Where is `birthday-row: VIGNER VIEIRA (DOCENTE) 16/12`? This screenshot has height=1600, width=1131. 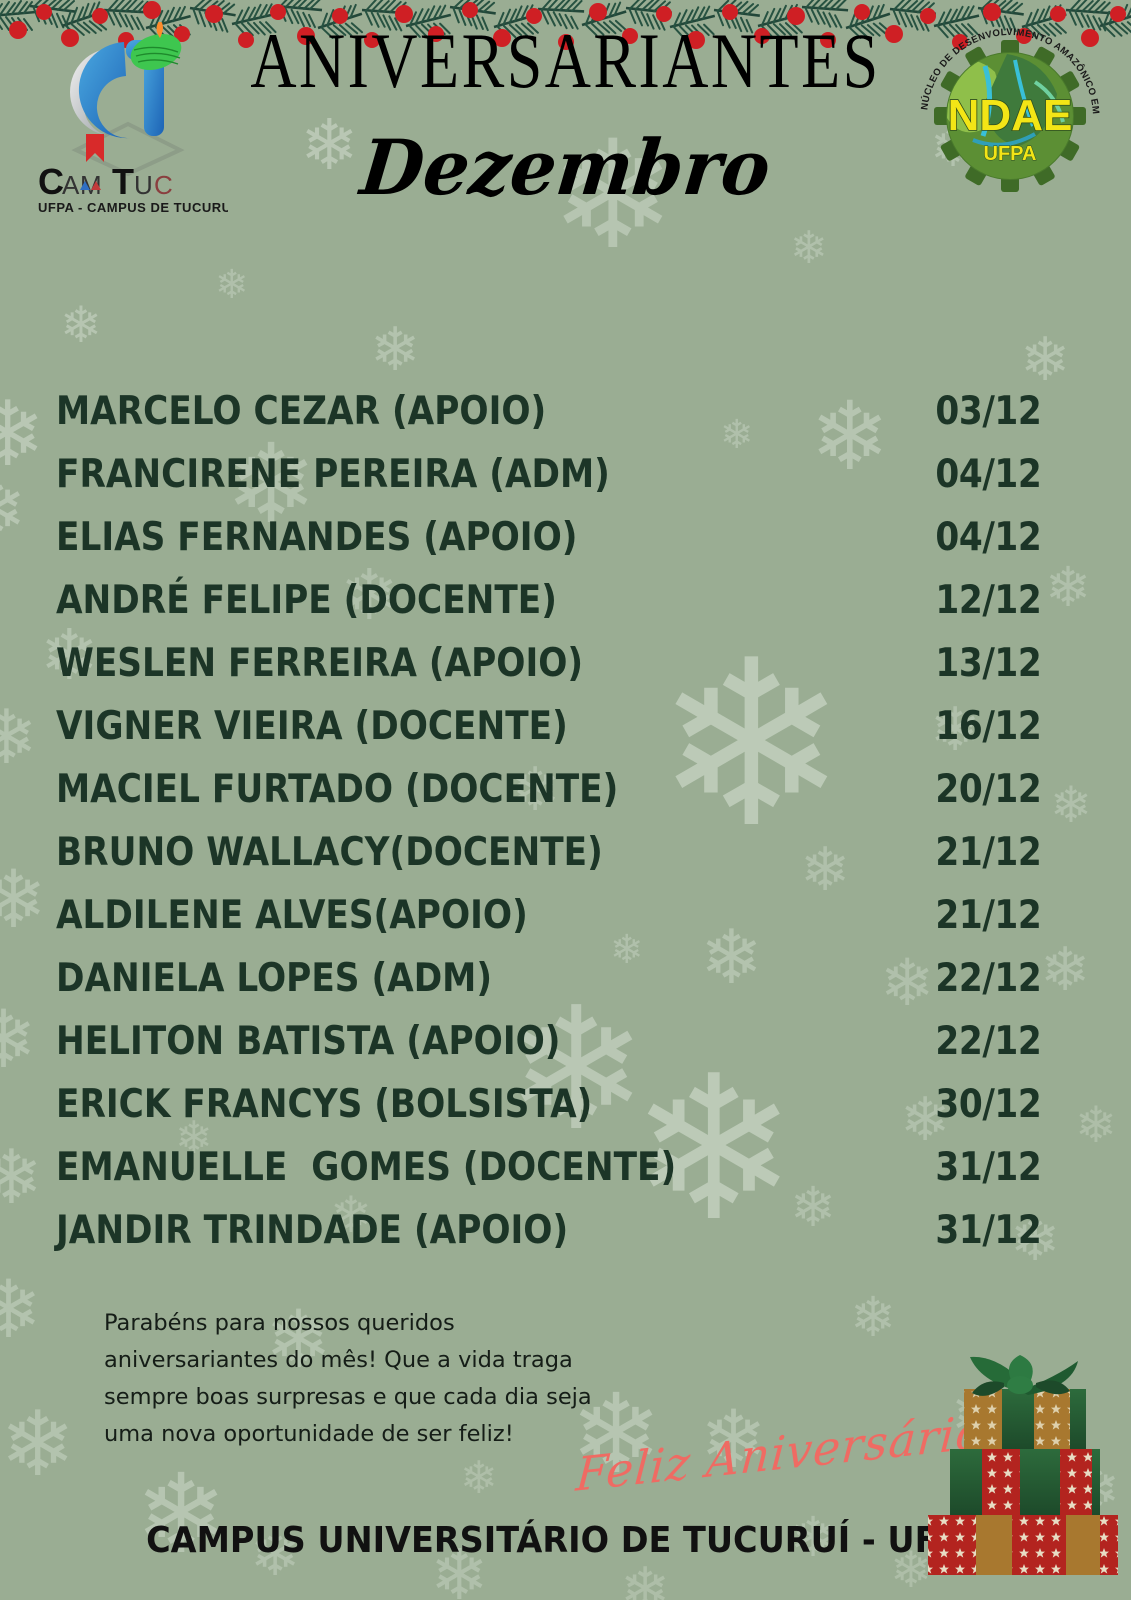 birthday-row: VIGNER VIEIRA (DOCENTE) 16/12 is located at coordinates (548, 738).